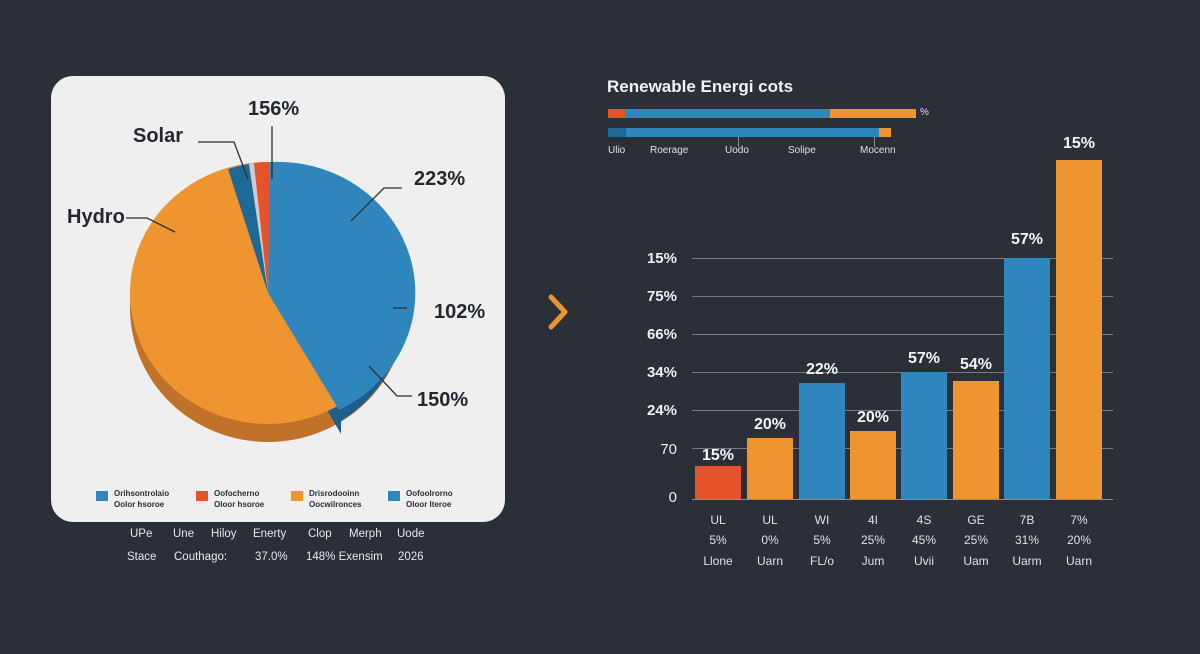 The width and height of the screenshot is (1200, 654). What do you see at coordinates (822, 369) in the screenshot?
I see `bar-value-label: 22%` at bounding box center [822, 369].